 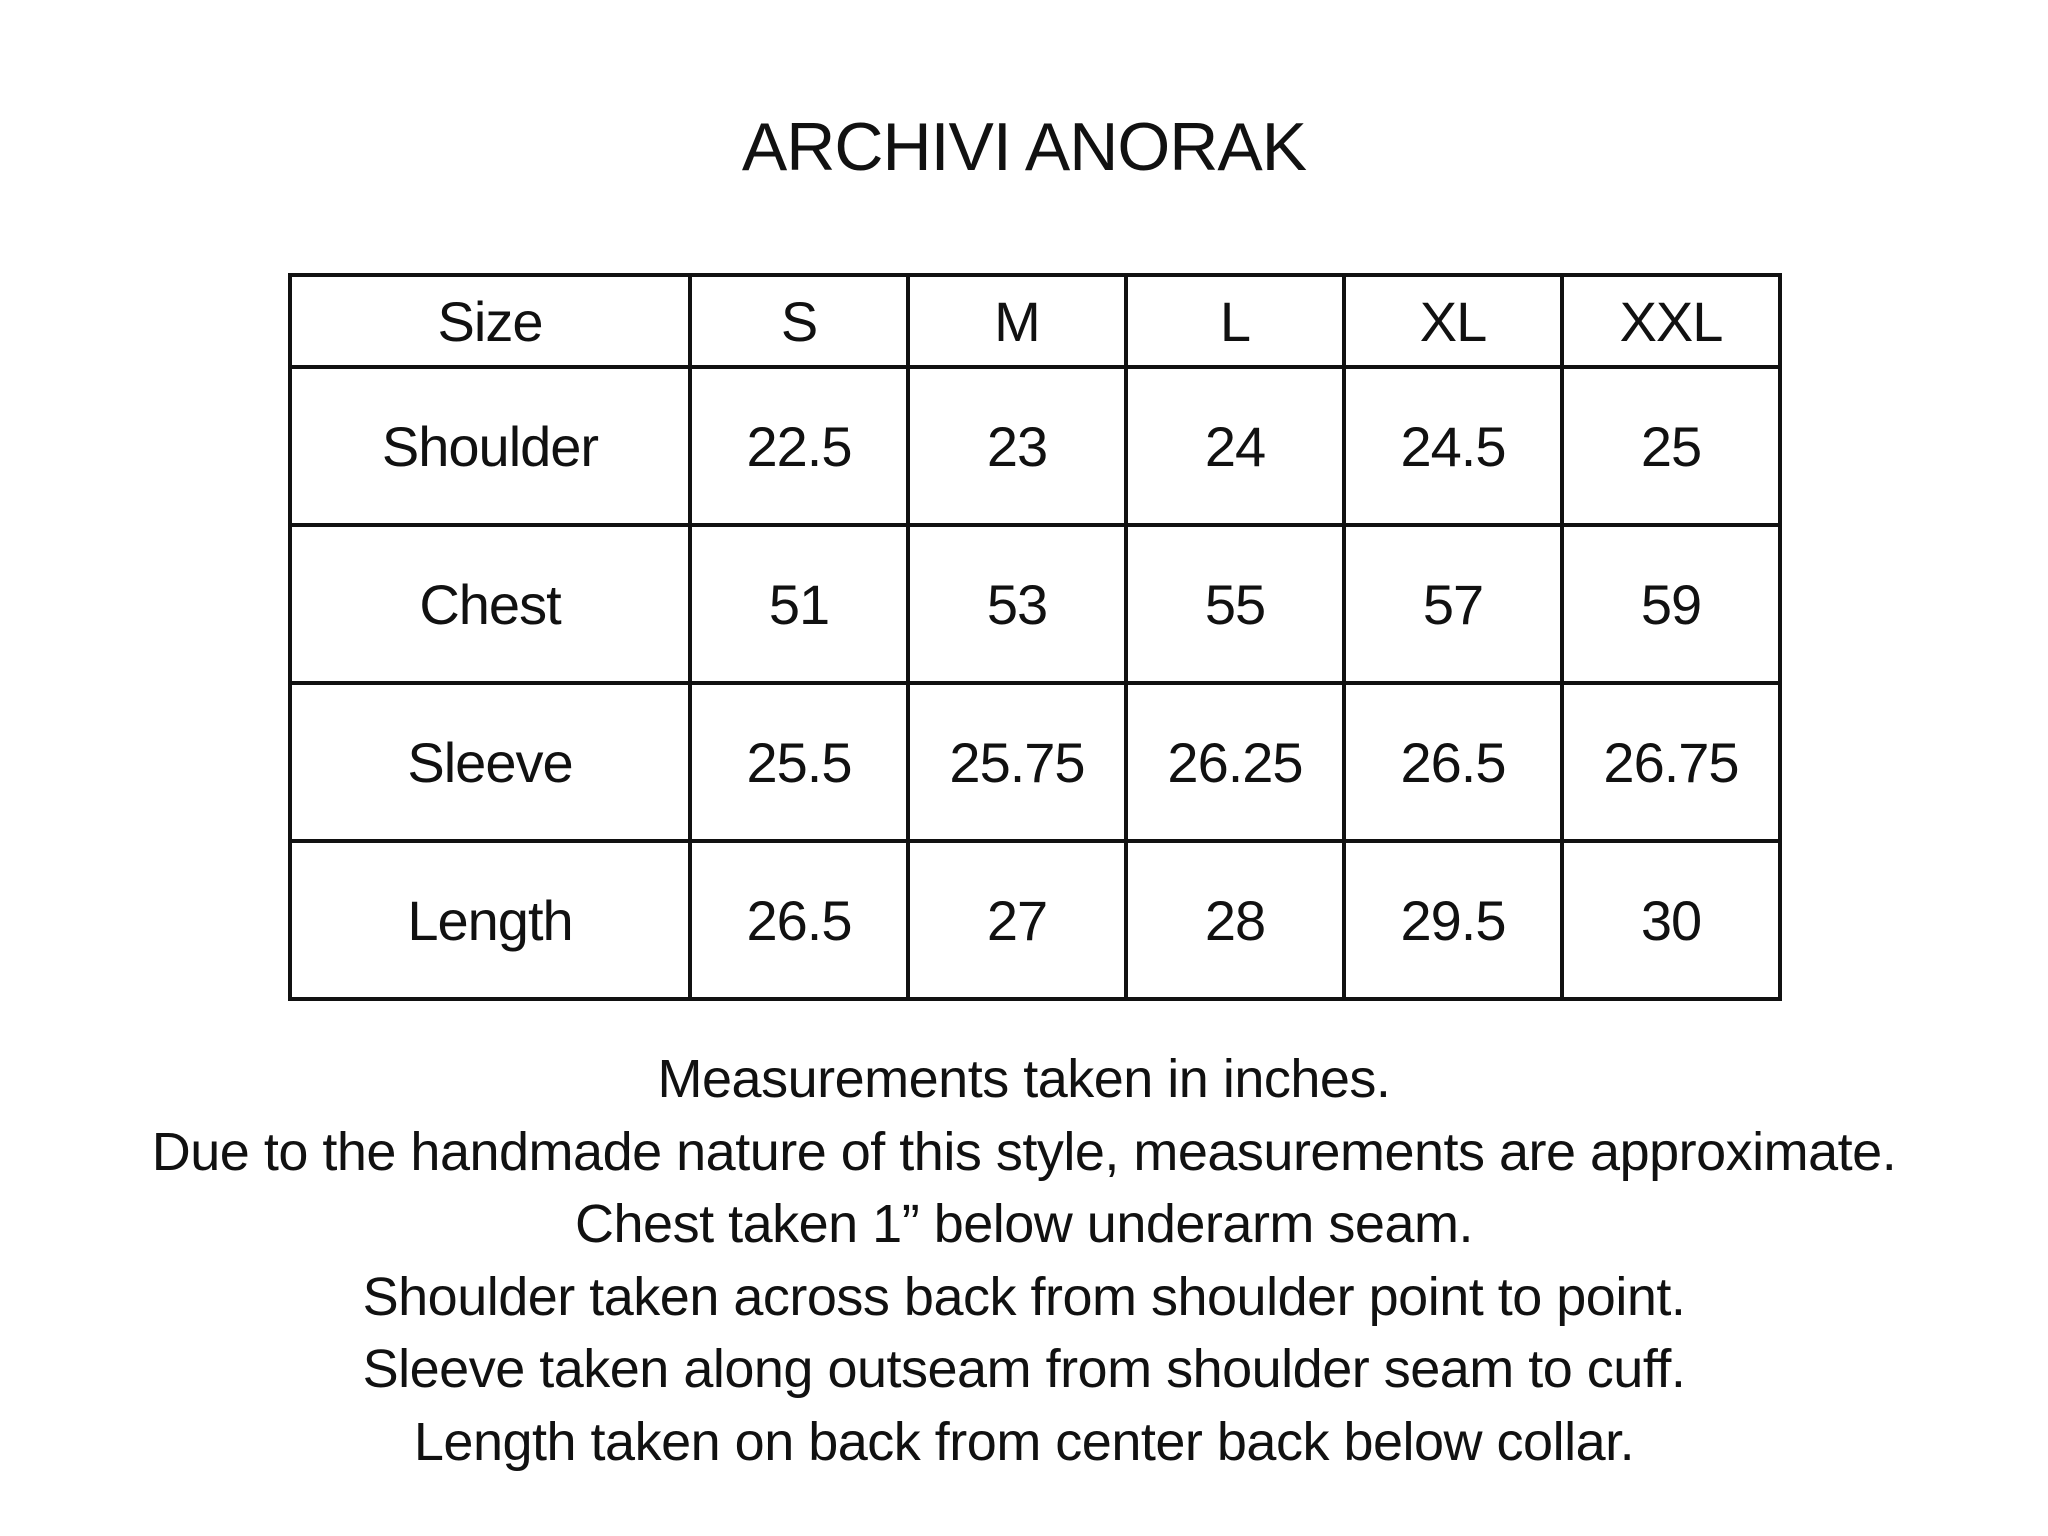 What do you see at coordinates (490, 321) in the screenshot?
I see `header-label-cell: Size` at bounding box center [490, 321].